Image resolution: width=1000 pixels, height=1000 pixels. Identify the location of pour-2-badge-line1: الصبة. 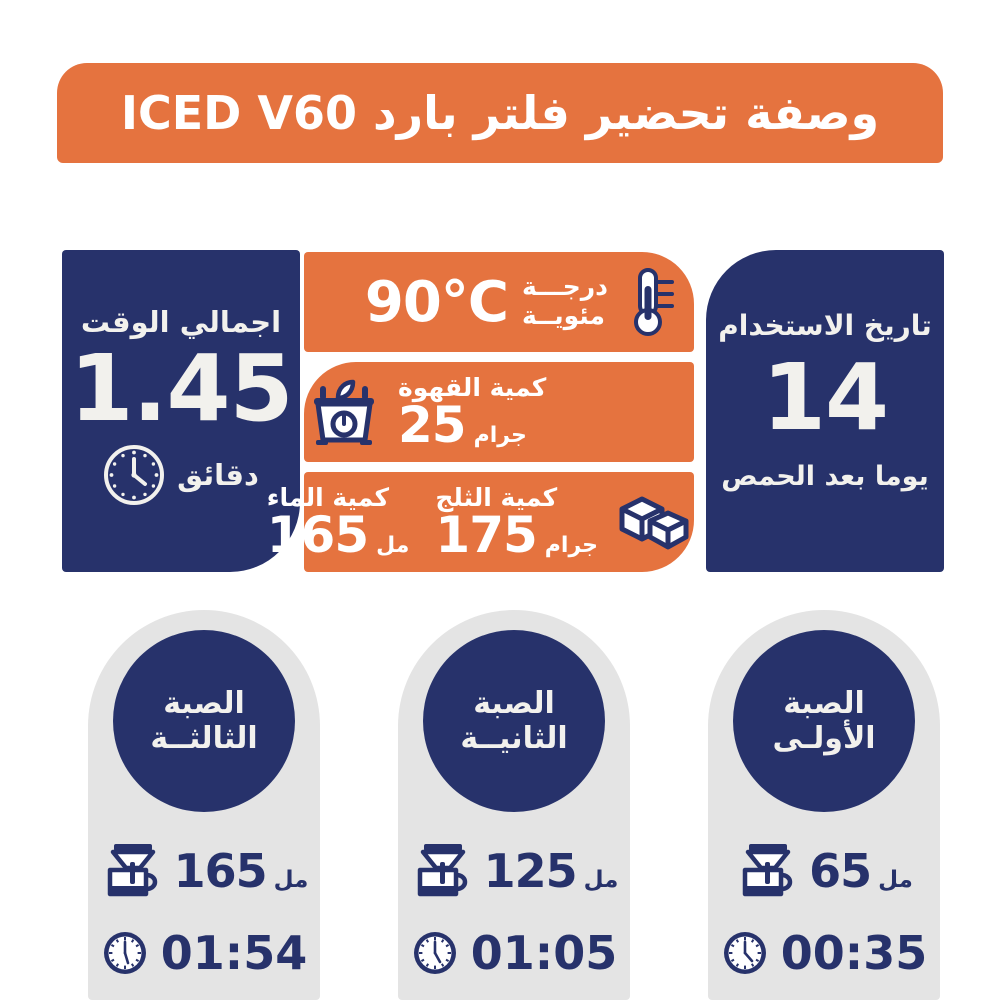
(514, 703).